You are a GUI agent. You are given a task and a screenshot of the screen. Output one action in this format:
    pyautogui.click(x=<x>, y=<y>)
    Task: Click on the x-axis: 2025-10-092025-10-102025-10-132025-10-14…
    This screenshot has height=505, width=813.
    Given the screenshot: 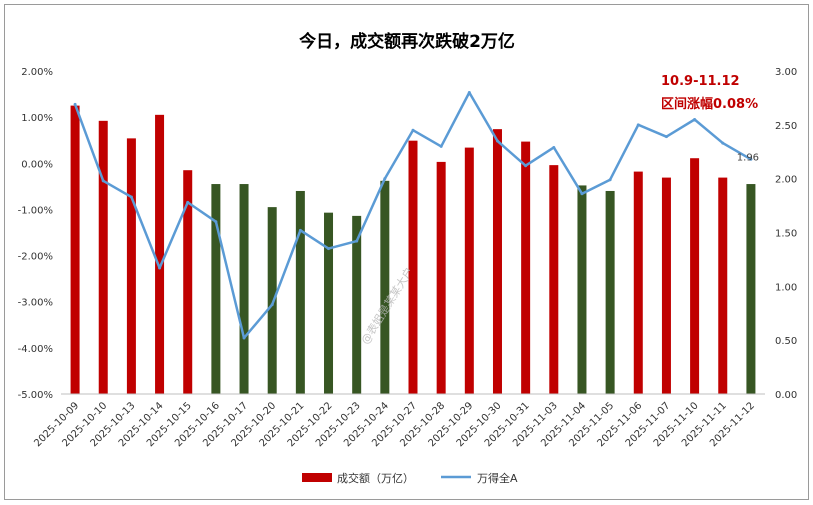 What is the action you would take?
    pyautogui.click(x=398, y=421)
    